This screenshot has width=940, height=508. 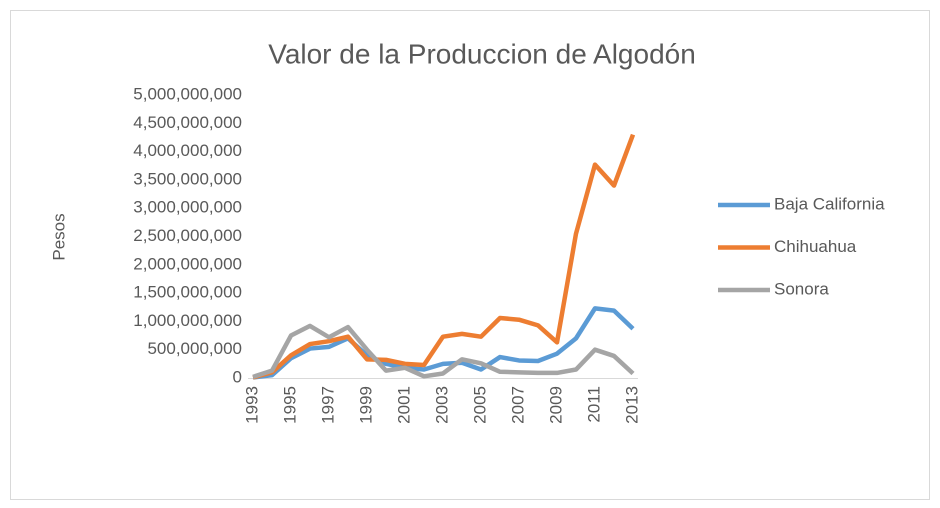 I want to click on x-tick-label: 2003, so click(x=441, y=405).